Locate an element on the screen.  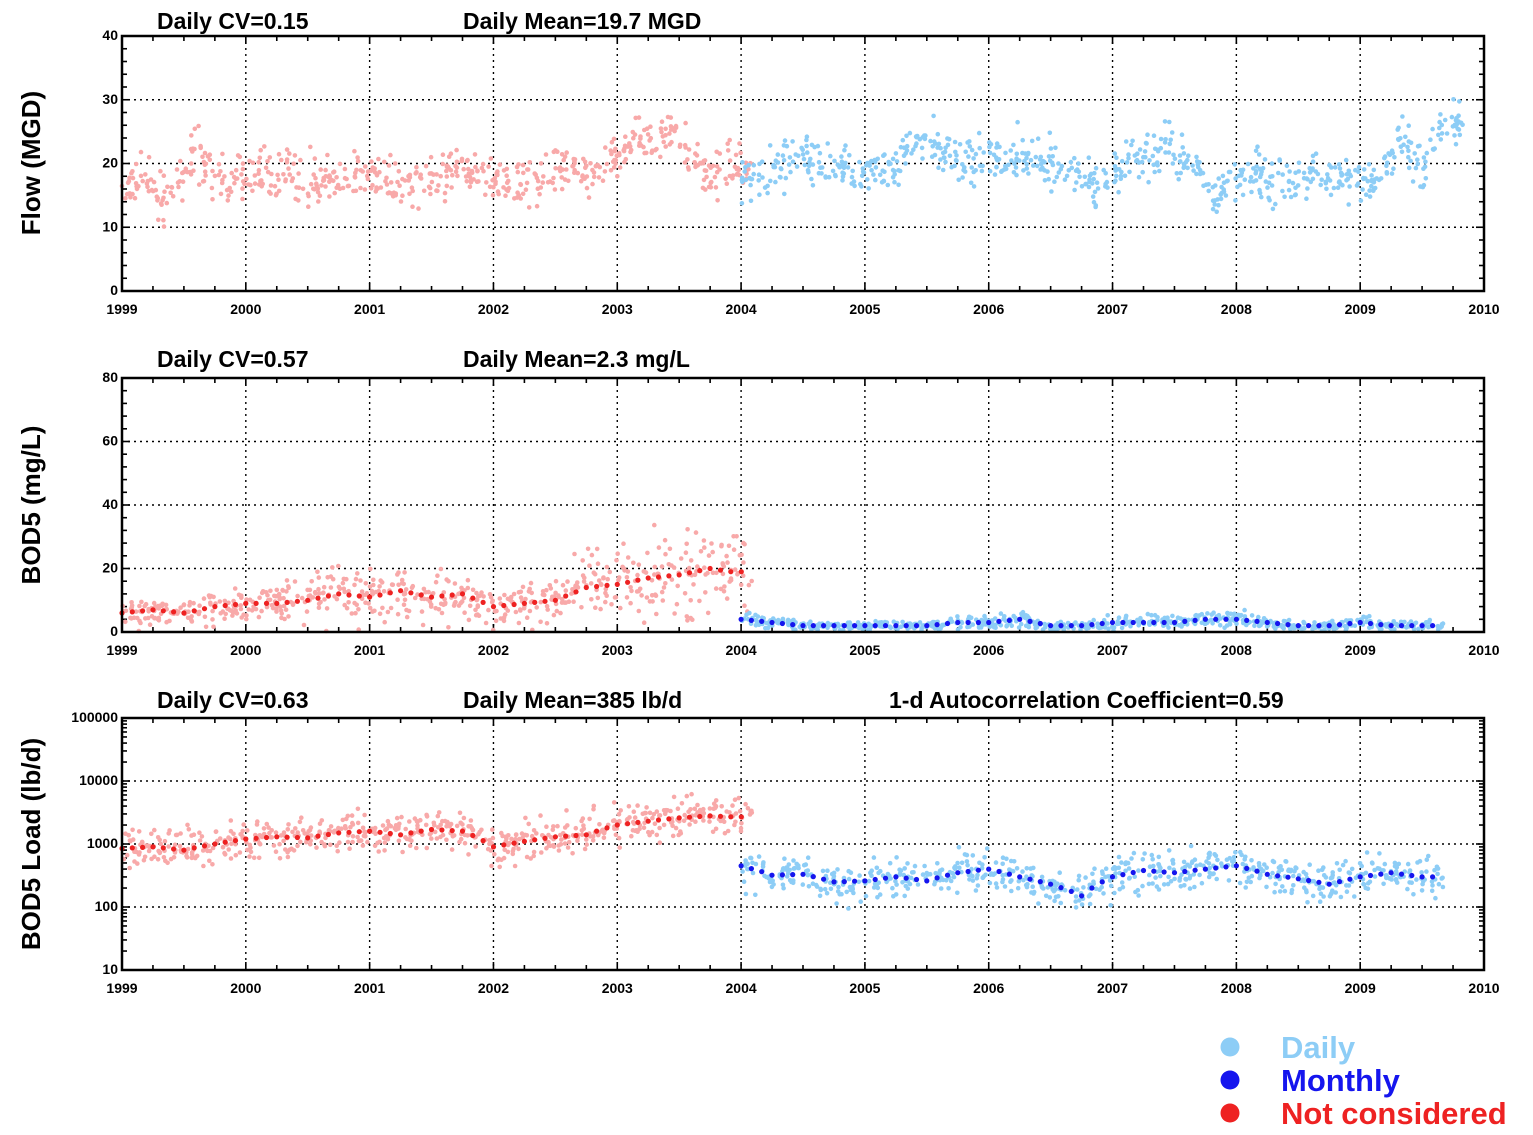
x-tick-label: 2009 is located at coordinates (1360, 988).